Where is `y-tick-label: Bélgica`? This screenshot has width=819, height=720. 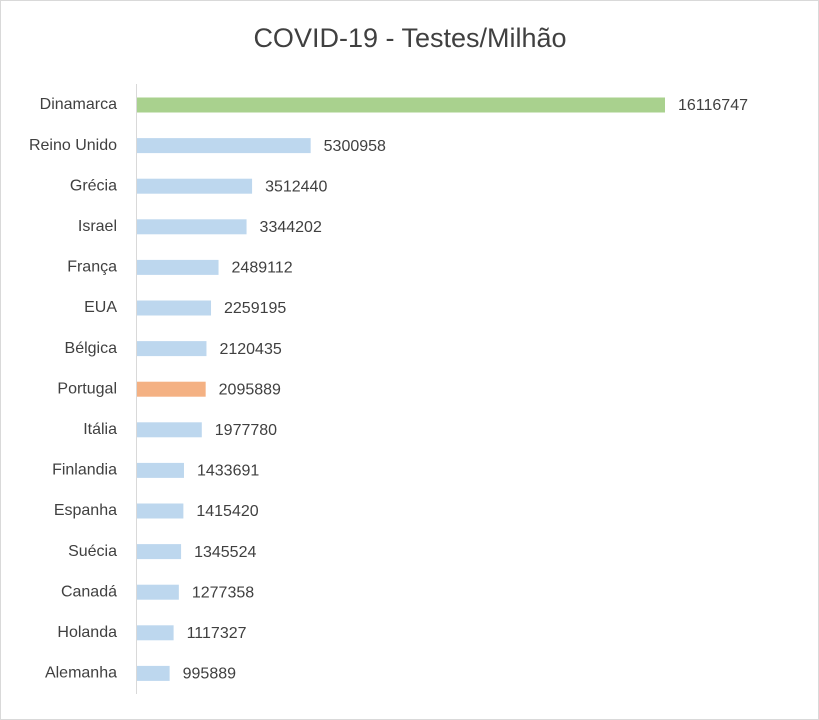 y-tick-label: Bélgica is located at coordinates (91, 348).